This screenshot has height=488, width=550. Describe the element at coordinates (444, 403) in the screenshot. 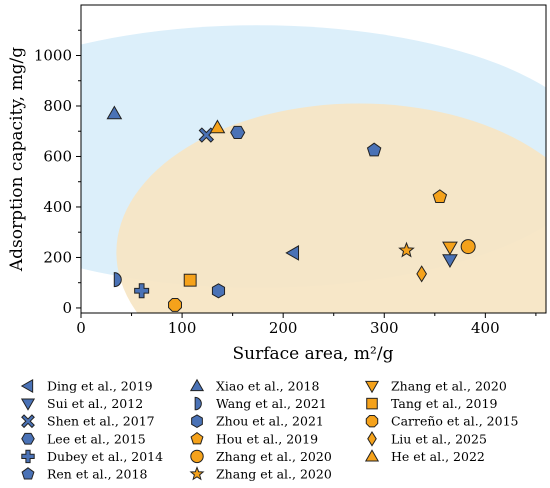

I see `legend-label: Tang et al., 2019` at that location.